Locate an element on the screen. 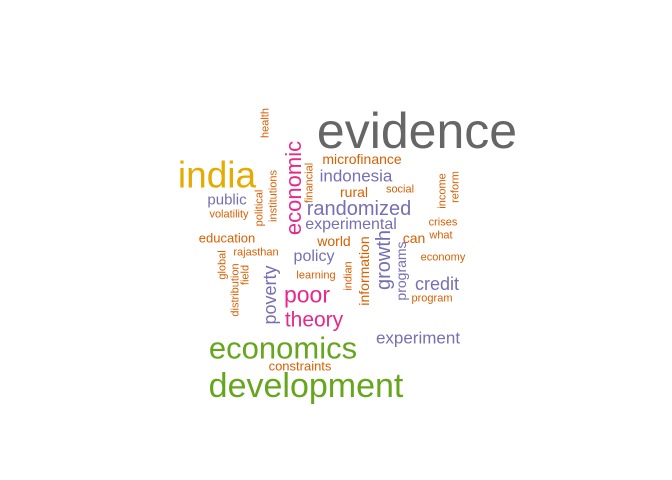 This screenshot has width=672, height=480. cloud-word-crises: crises is located at coordinates (443, 222).